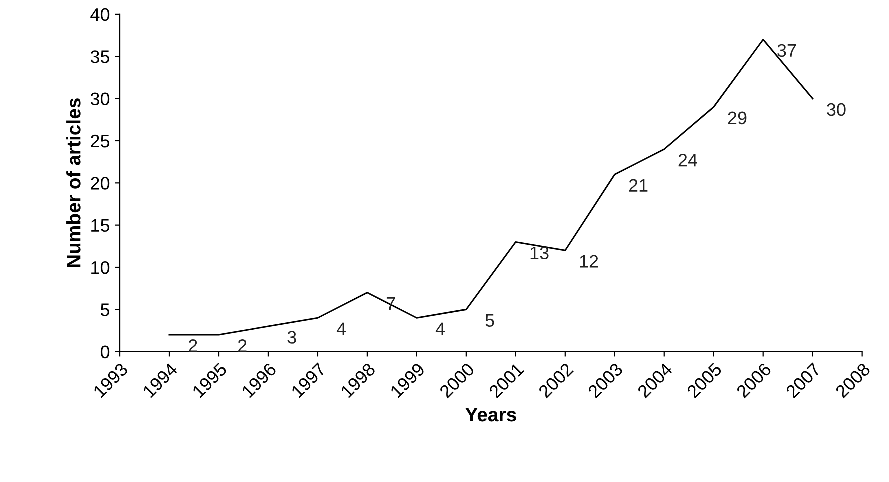  Describe the element at coordinates (589, 261) in the screenshot. I see `data-label: 12` at that location.